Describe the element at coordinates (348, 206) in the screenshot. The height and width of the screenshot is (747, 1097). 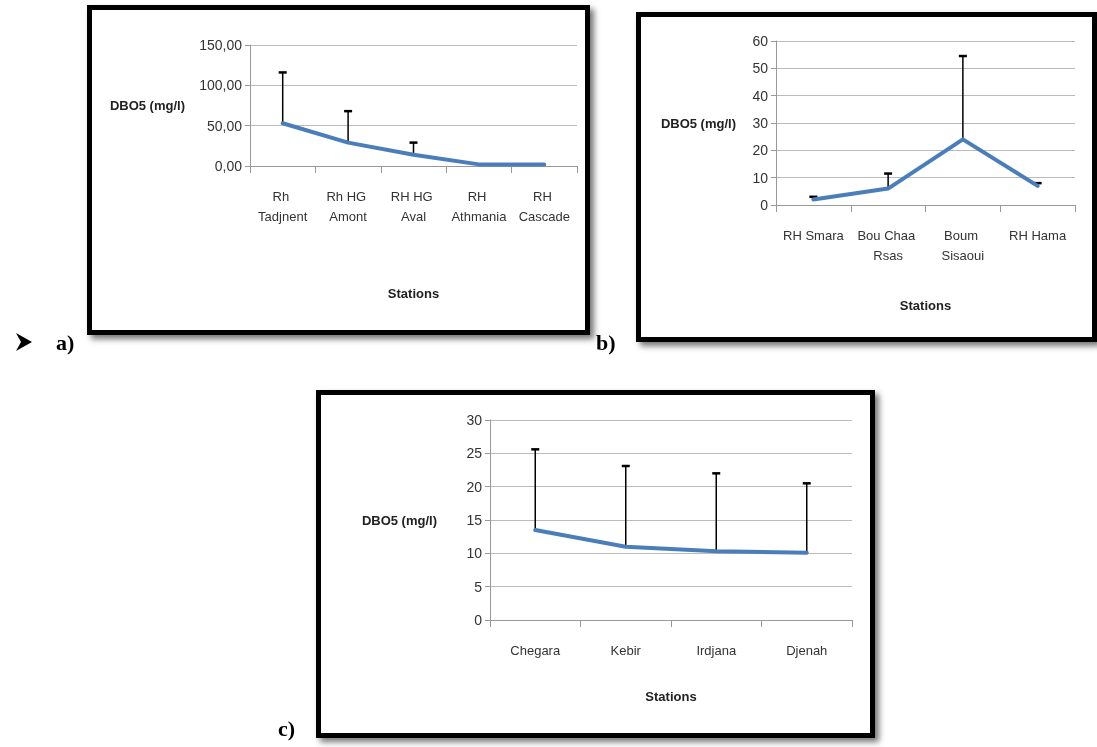
I see `x-tick-label: Rh HG Amont` at that location.